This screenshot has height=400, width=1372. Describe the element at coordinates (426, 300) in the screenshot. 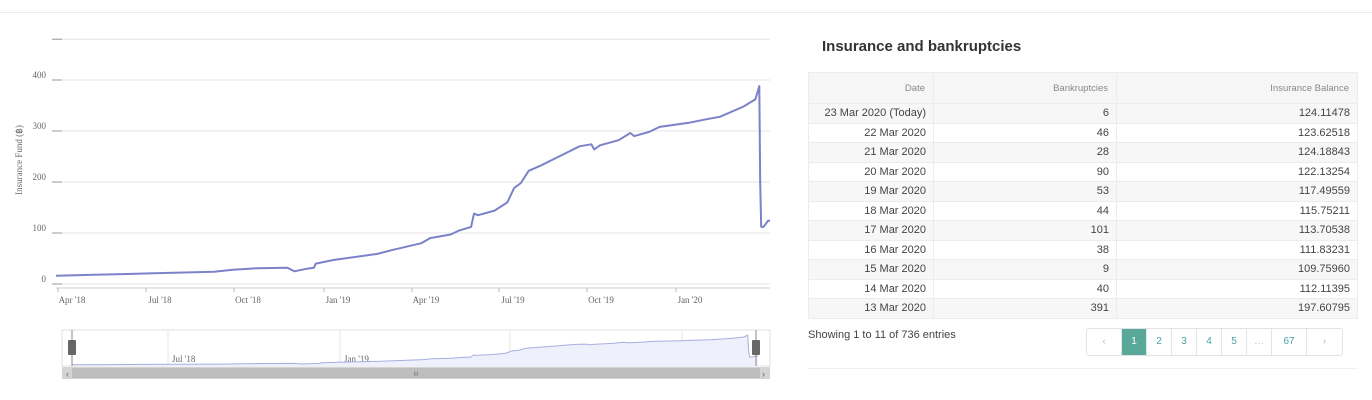

I see `x-tick-label: Apr '19` at that location.